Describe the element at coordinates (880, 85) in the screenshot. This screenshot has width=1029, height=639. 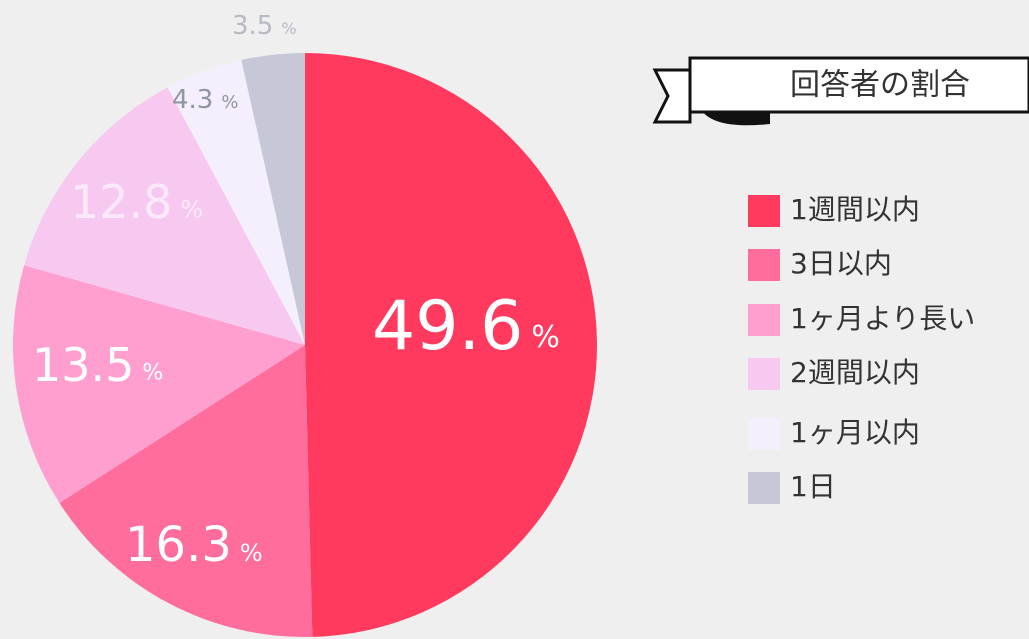
I see `legend-title: 回答者の割合` at that location.